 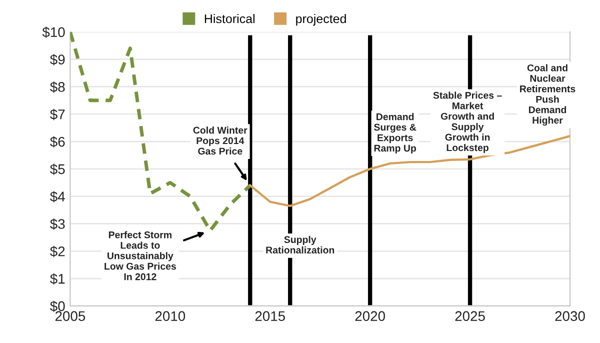 What do you see at coordinates (548, 95) in the screenshot?
I see `annotation: Coal and Nuclear Retirements Push Demand Higher` at bounding box center [548, 95].